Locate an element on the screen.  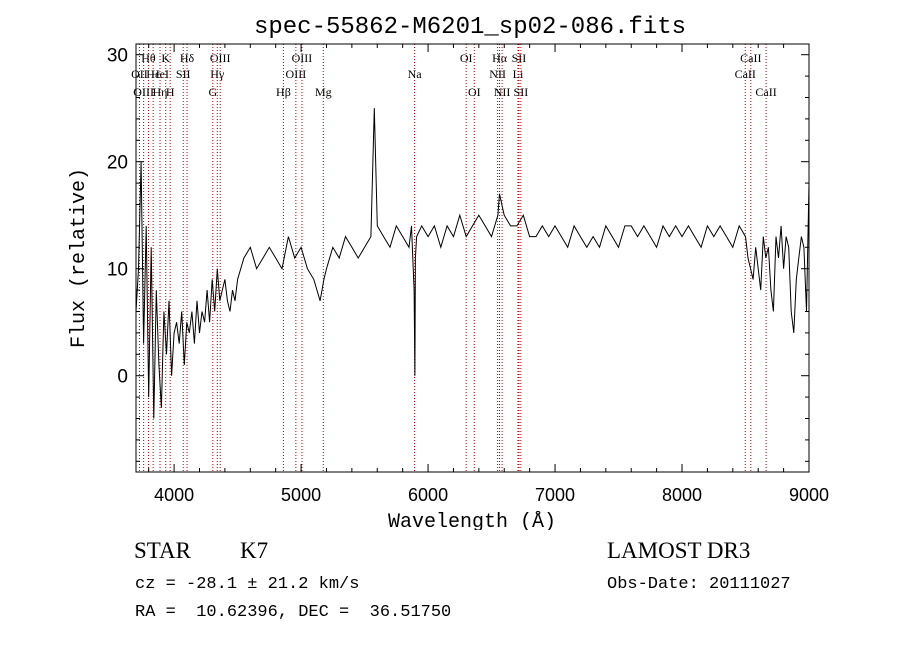
line-label-17: Na is located at coordinates (415, 74).